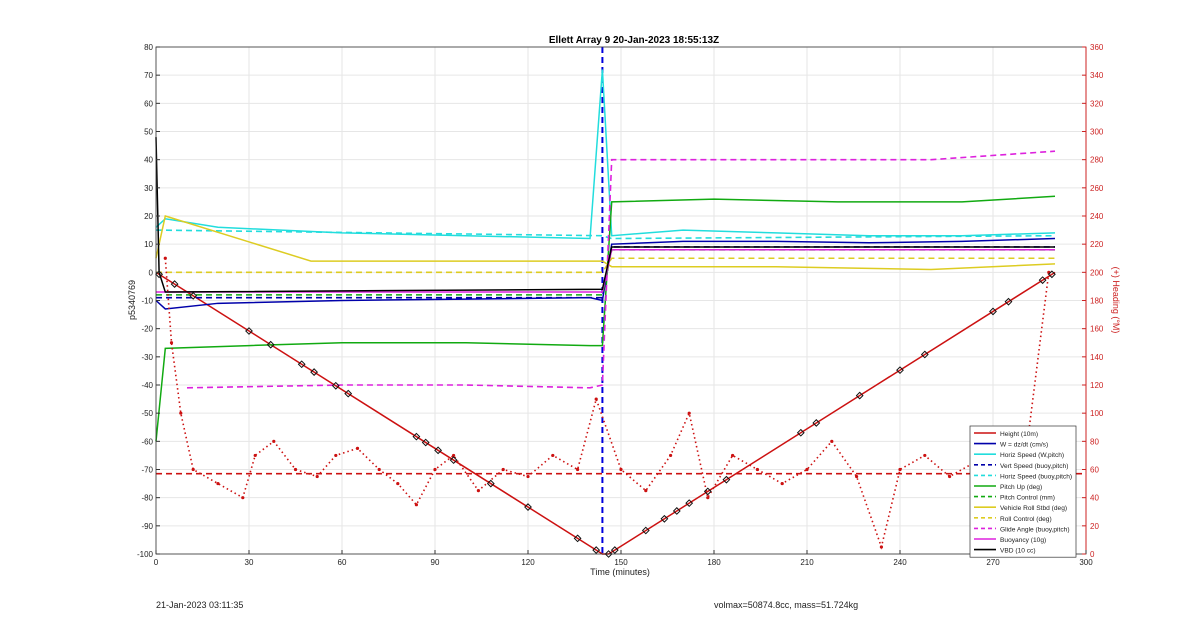 Image resolution: width=1200 pixels, height=622 pixels. Describe the element at coordinates (1024, 445) in the screenshot. I see `legend-entry: W = dz/dt (cm/s)` at that location.